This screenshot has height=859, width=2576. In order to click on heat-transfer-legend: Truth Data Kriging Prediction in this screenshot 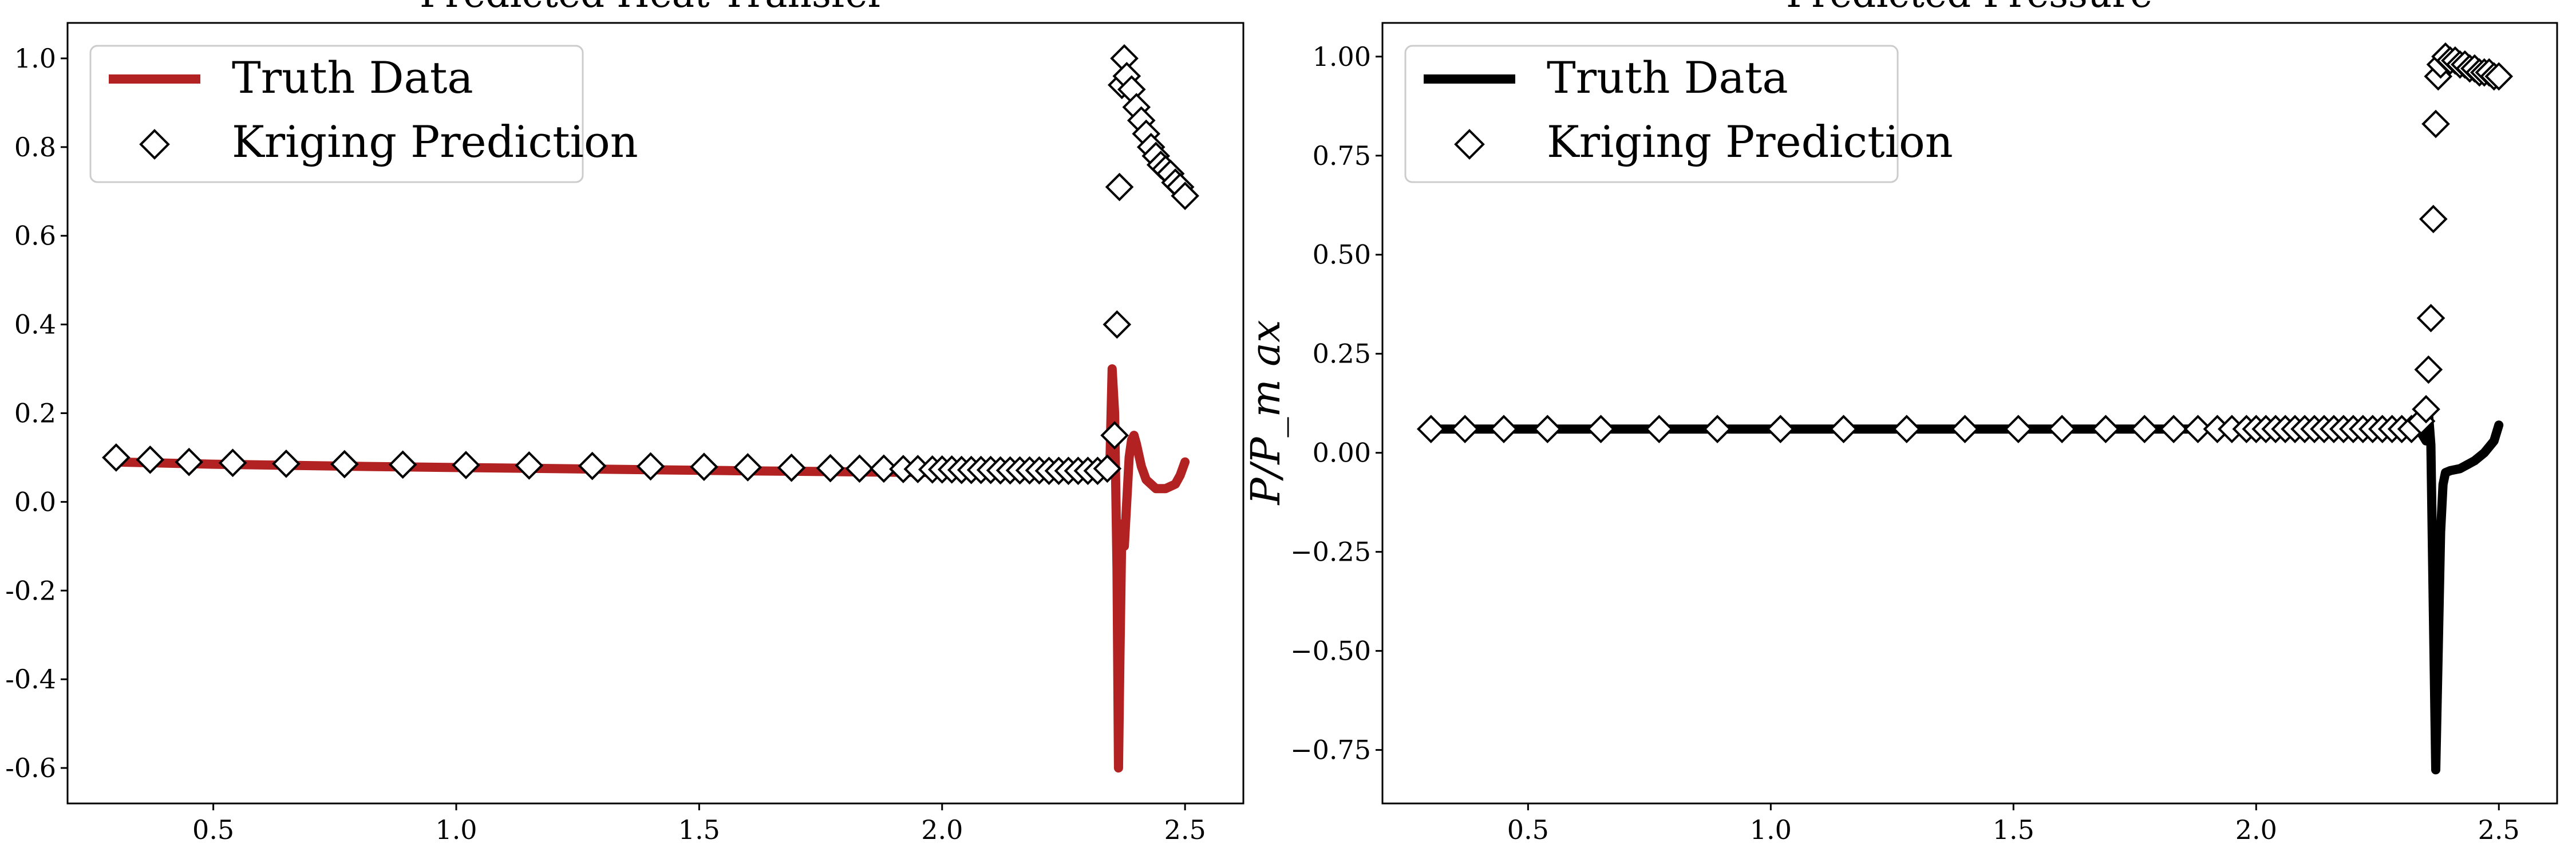, I will do `click(363, 114)`.